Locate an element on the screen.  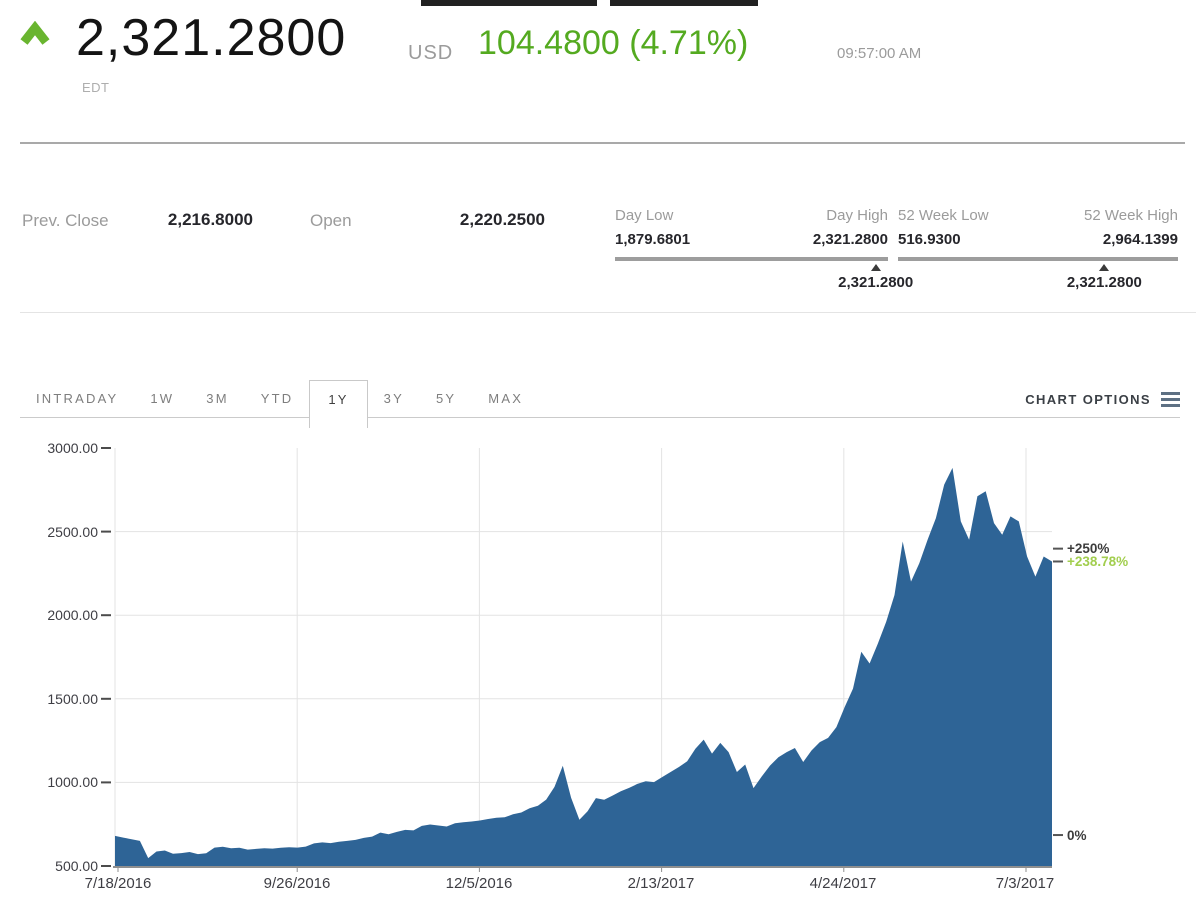
prev-close-value: 2,216.8000 is located at coordinates (210, 219).